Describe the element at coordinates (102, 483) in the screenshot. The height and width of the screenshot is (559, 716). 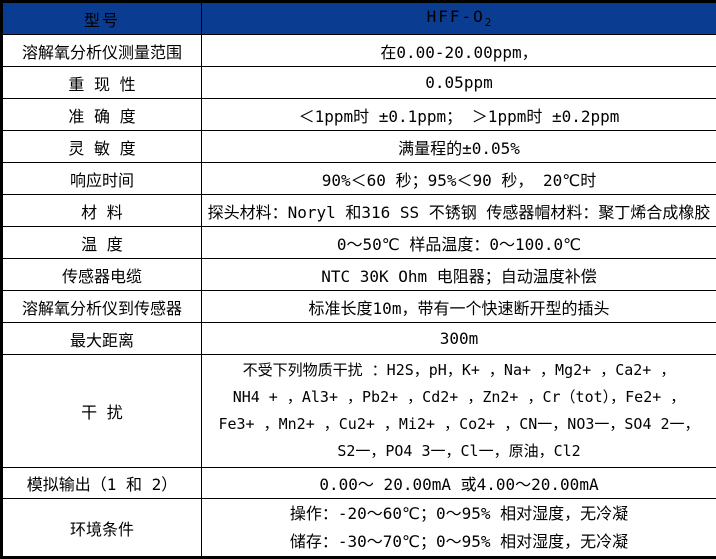
I see `row-label: 模拟输出（1 和 2）` at that location.